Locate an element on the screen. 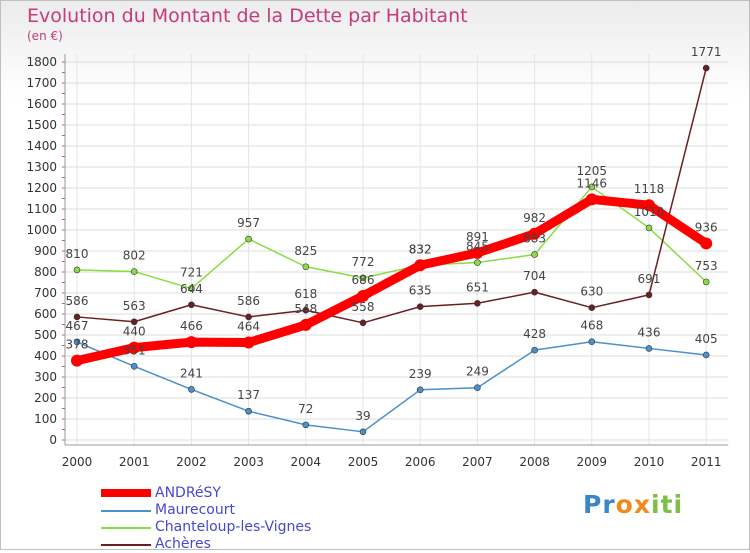 This screenshot has width=750, height=553. data-label-chanteloup-les-vignes: 883 is located at coordinates (534, 239).